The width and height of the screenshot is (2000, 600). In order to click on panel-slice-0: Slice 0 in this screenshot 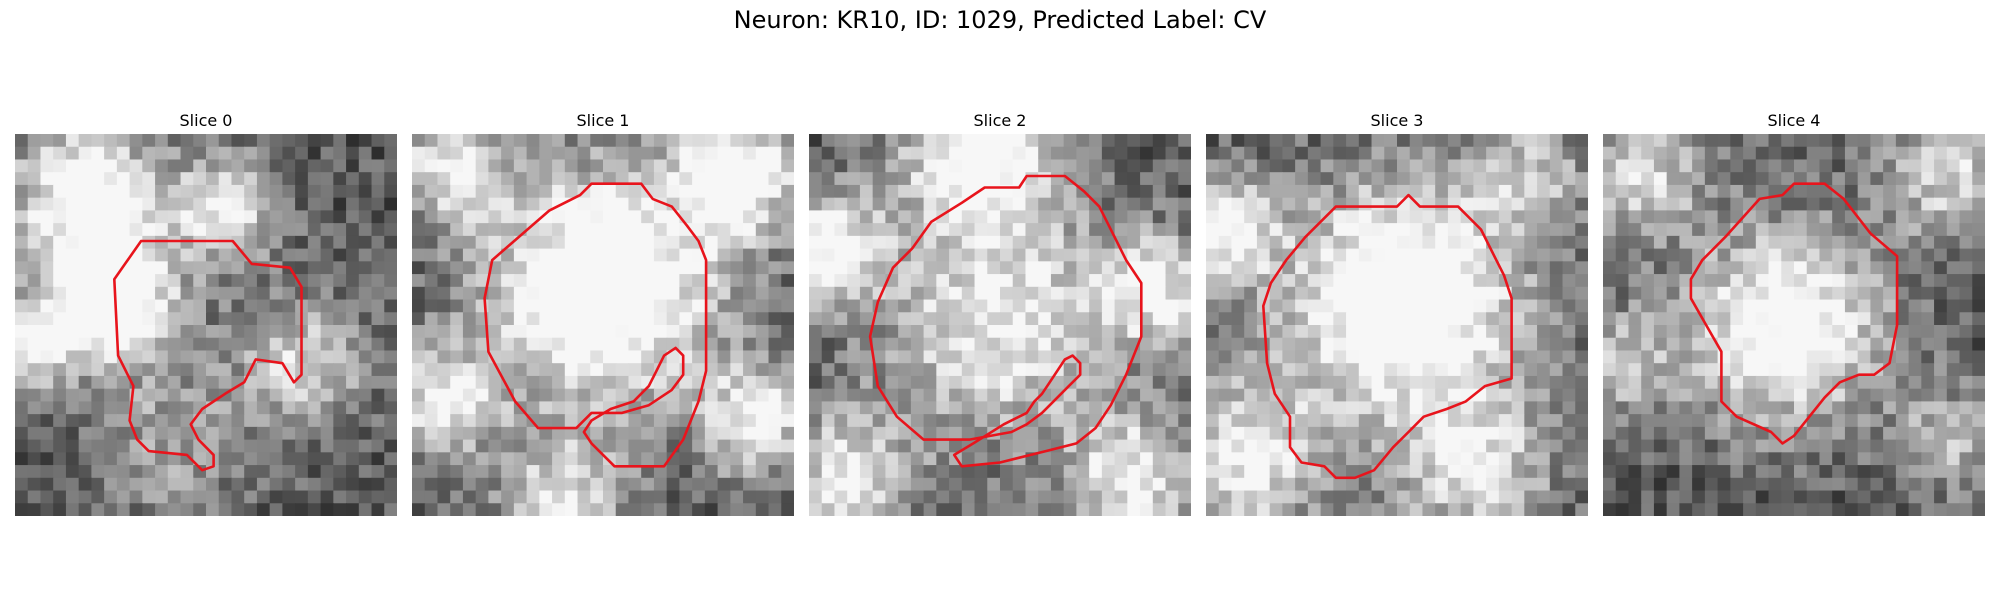, I will do `click(206, 313)`.